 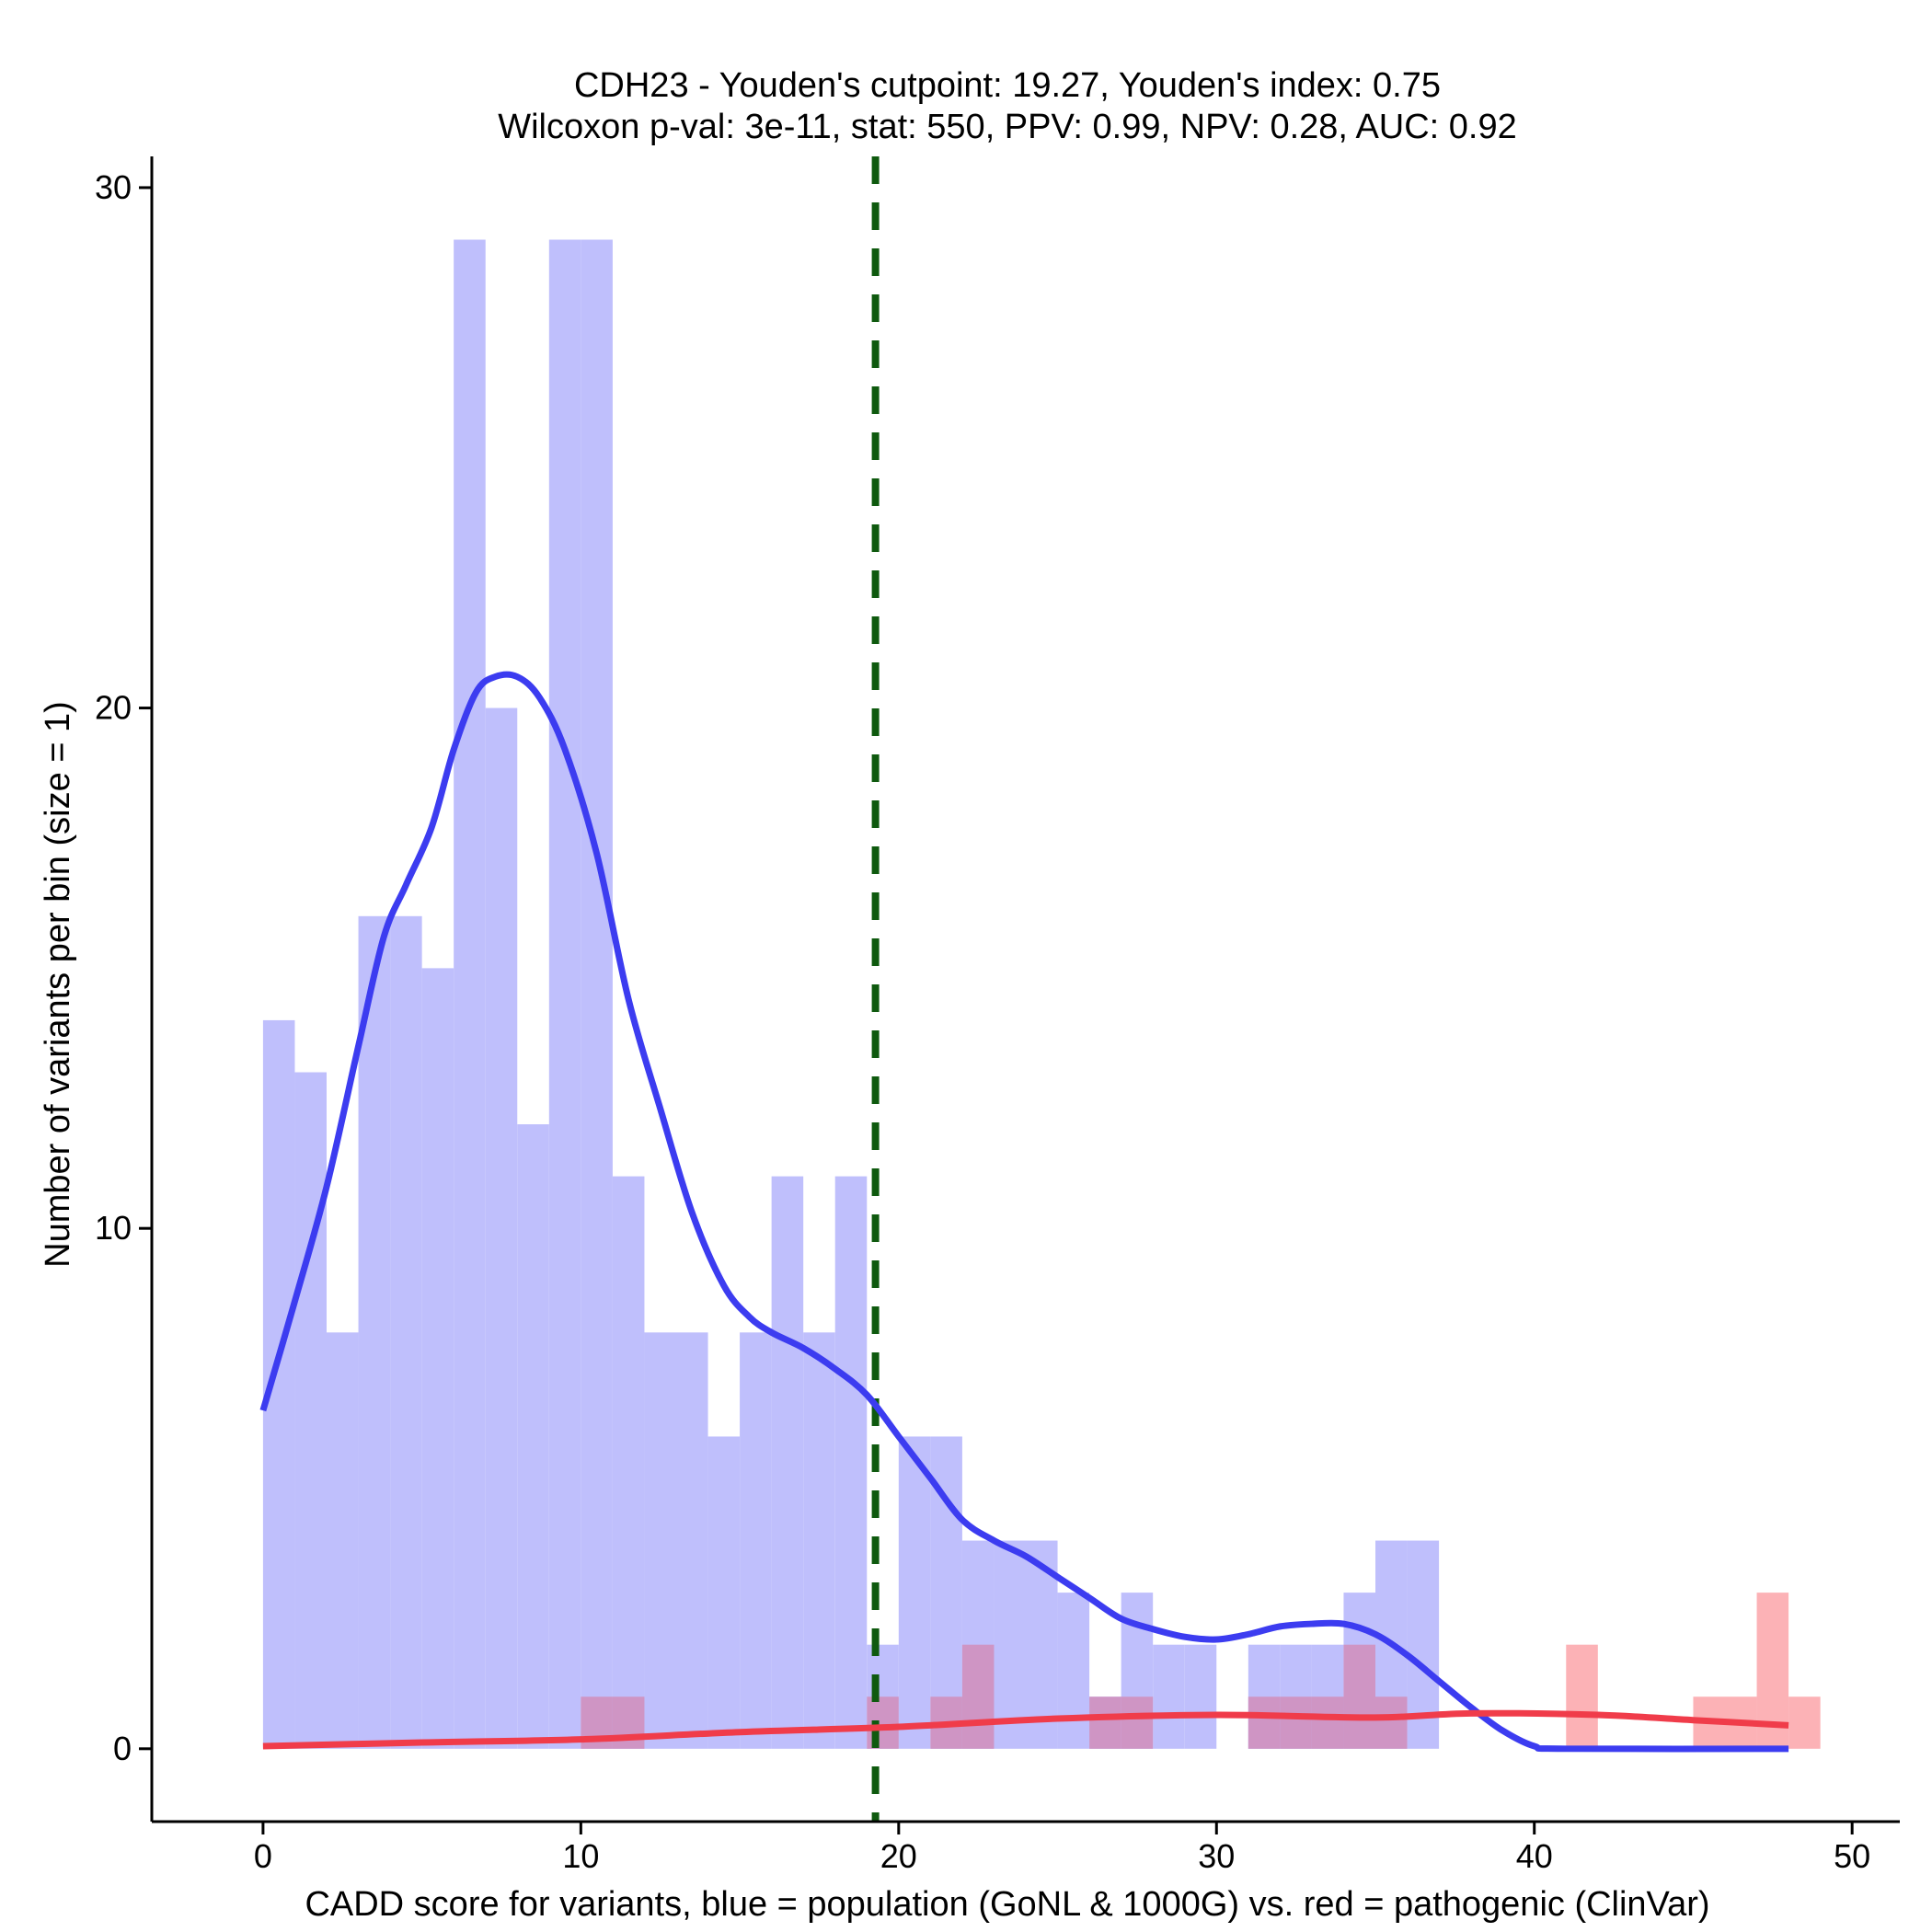 What do you see at coordinates (113, 1228) in the screenshot?
I see `y-tick-label: 10` at bounding box center [113, 1228].